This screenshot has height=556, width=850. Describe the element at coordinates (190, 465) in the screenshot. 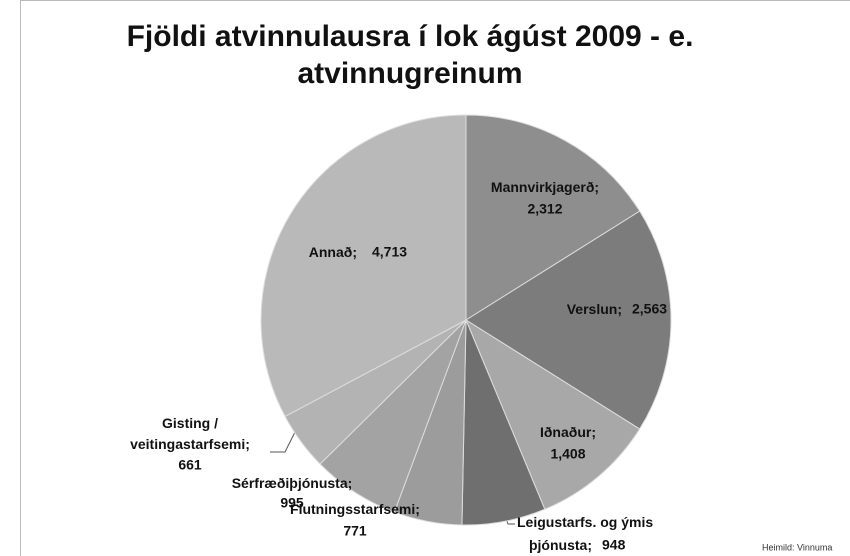

I see `slice-label-value: 661` at that location.